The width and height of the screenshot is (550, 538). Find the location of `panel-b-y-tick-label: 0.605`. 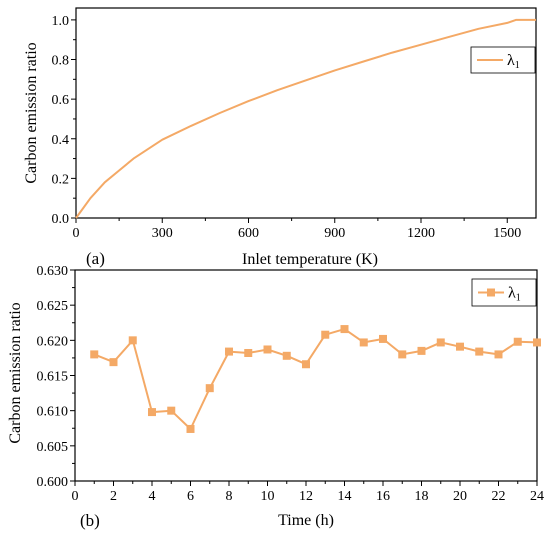

panel-b-y-tick-label: 0.605 is located at coordinates (53, 447).